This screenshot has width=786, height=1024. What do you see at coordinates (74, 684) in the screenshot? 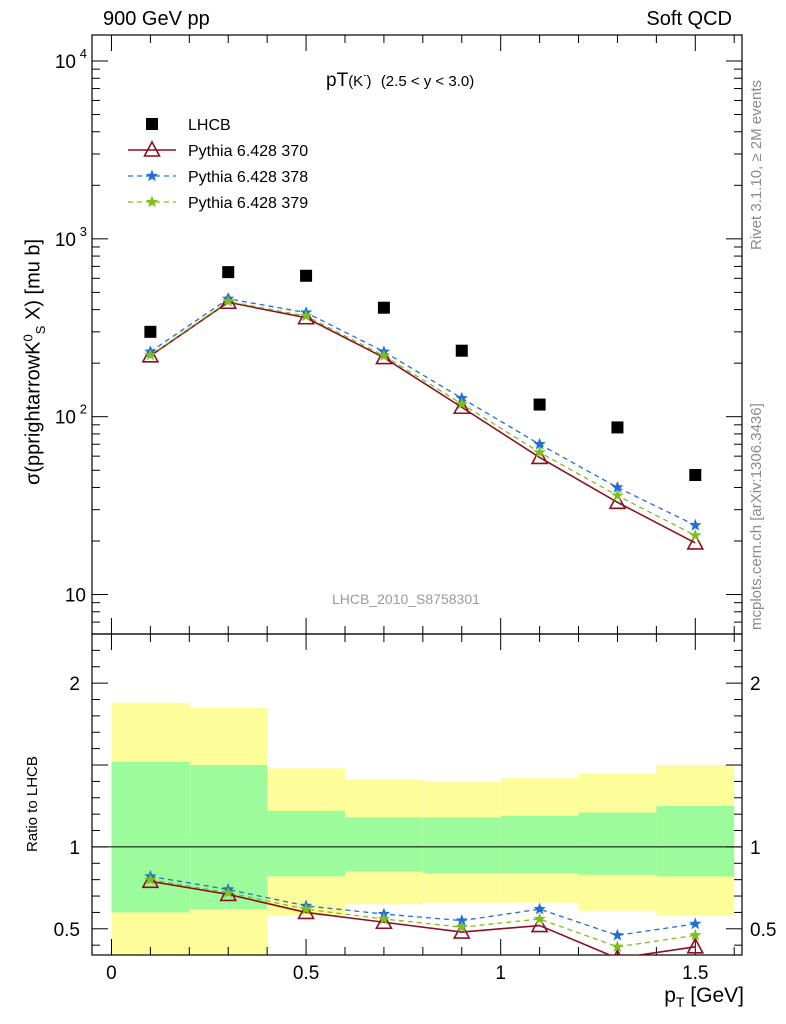
I see `ratio-y-tick-label: 2` at bounding box center [74, 684].